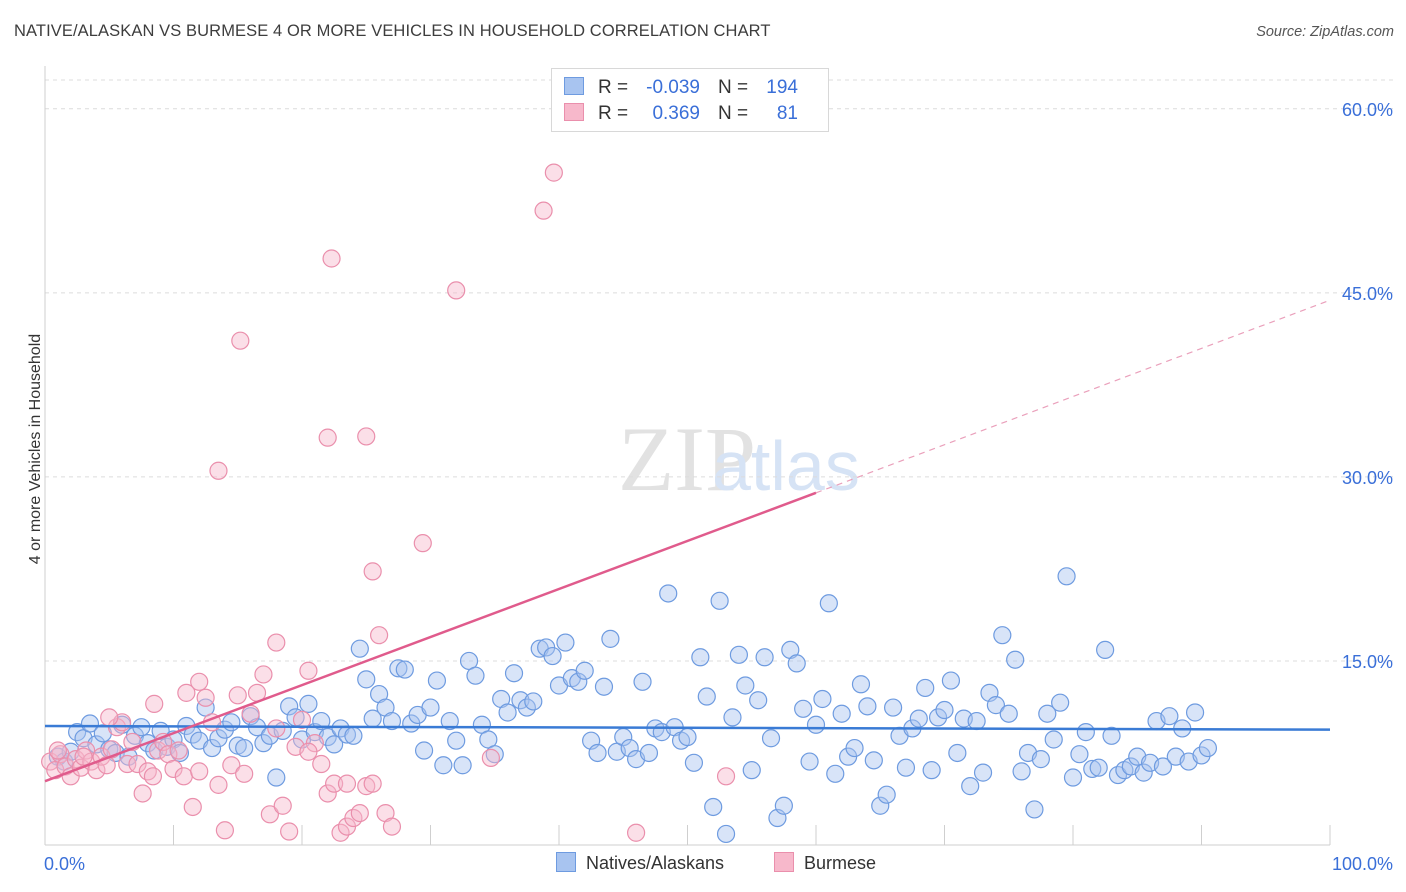  Describe the element at coordinates (703, 865) in the screenshot. I see `series-legend: Natives/Alaskans Burmese` at that location.